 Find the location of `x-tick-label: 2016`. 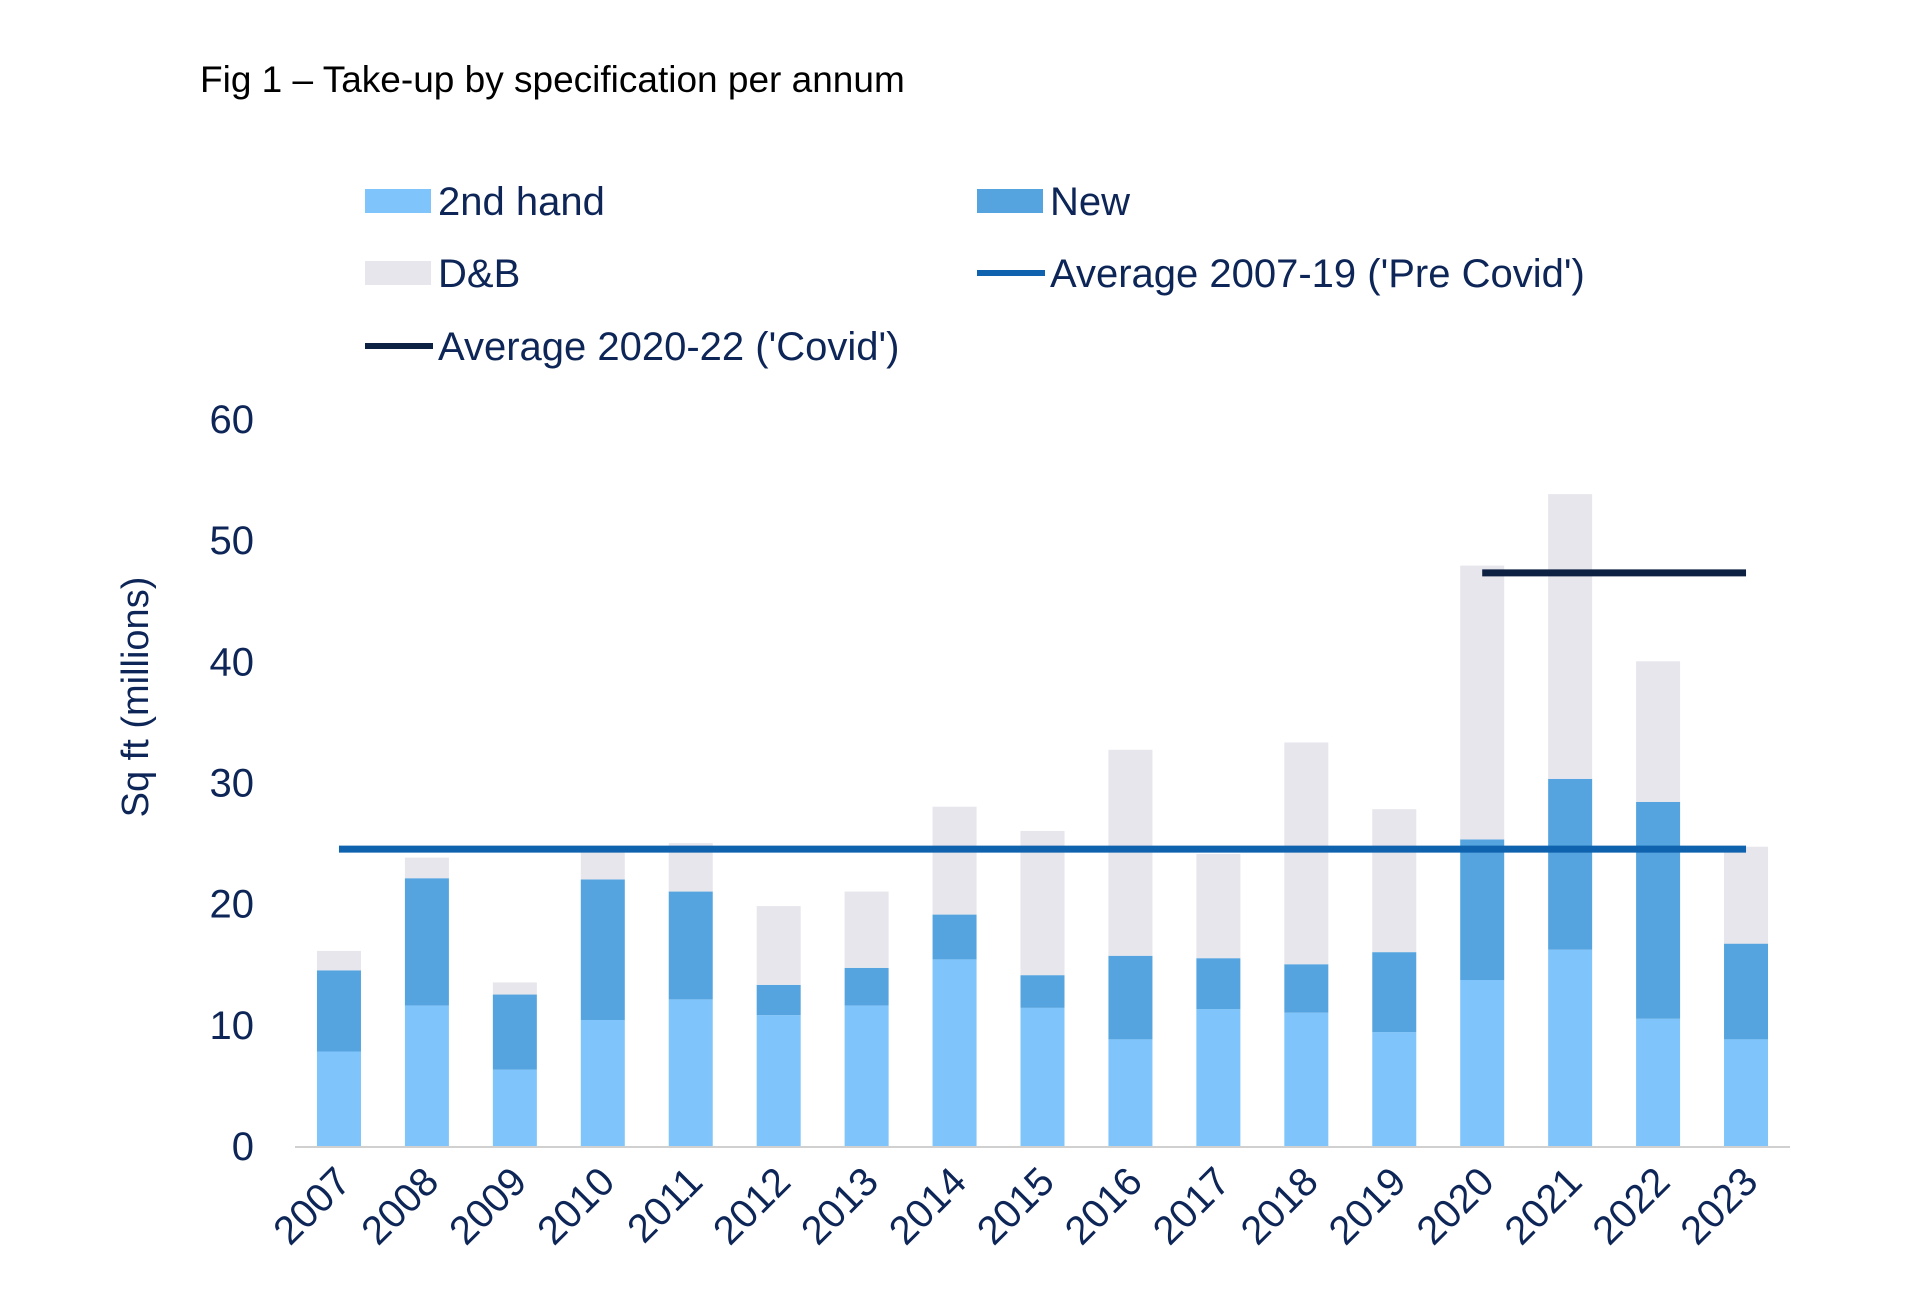

x-tick-label: 2016 is located at coordinates (1104, 1206).